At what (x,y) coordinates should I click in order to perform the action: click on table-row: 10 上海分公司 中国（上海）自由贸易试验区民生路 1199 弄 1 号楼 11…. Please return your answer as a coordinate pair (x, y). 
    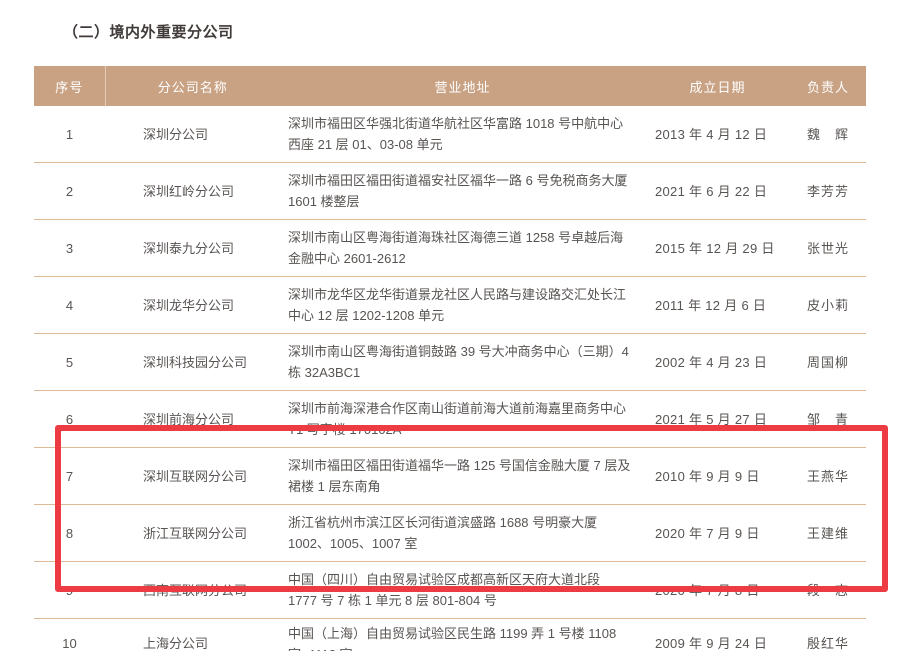
    Looking at the image, I should click on (450, 634).